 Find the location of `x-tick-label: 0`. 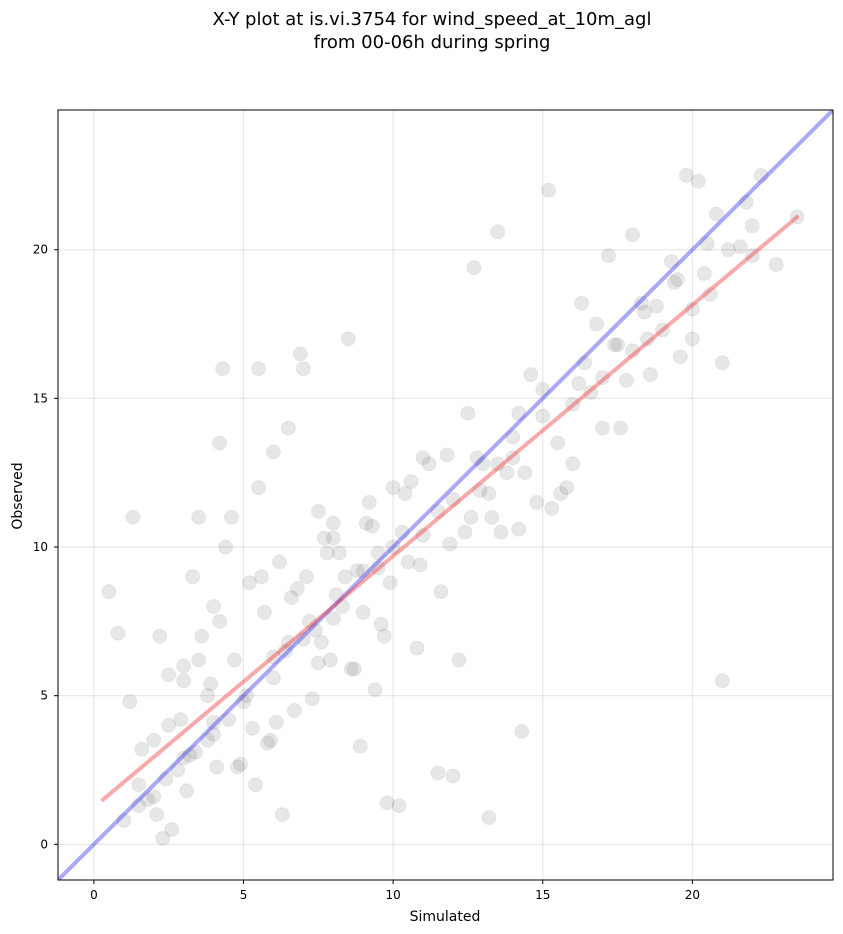

x-tick-label: 0 is located at coordinates (94, 895).